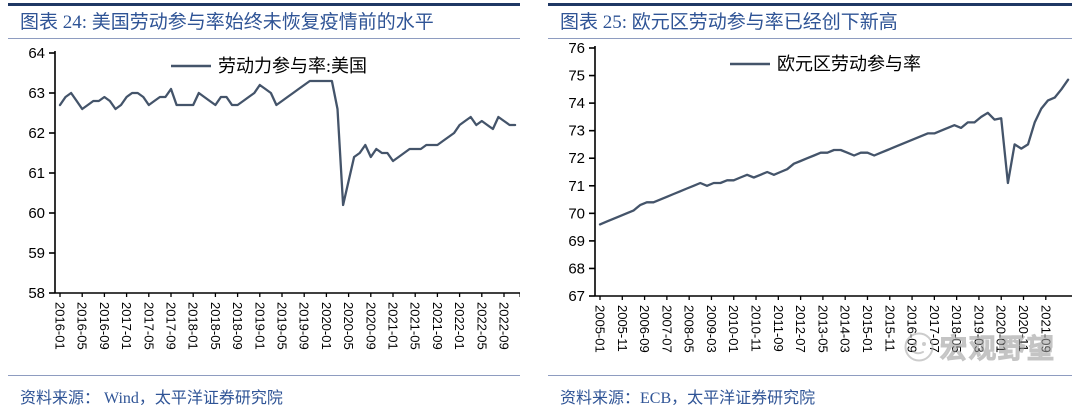 The height and width of the screenshot is (417, 1080). Describe the element at coordinates (845, 329) in the screenshot. I see `svg-text: 2014-03` at that location.